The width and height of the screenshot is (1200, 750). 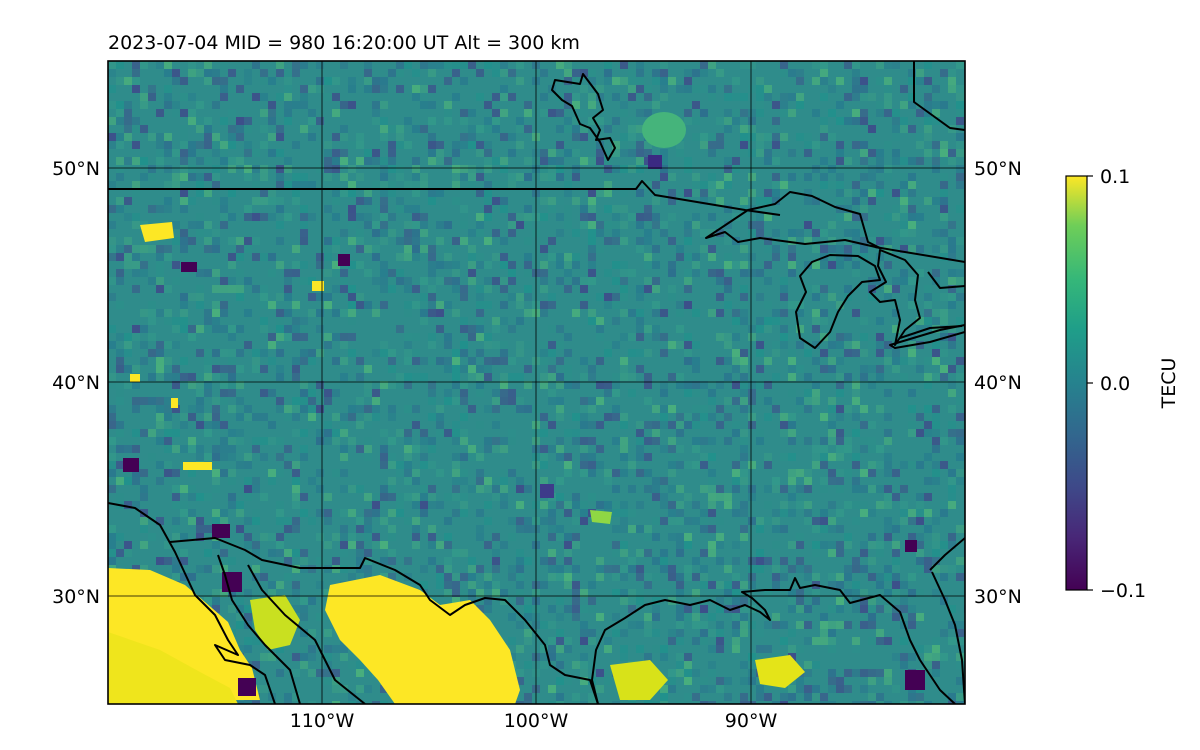 What do you see at coordinates (751, 721) in the screenshot?
I see `lon-label-90w: 90°W` at bounding box center [751, 721].